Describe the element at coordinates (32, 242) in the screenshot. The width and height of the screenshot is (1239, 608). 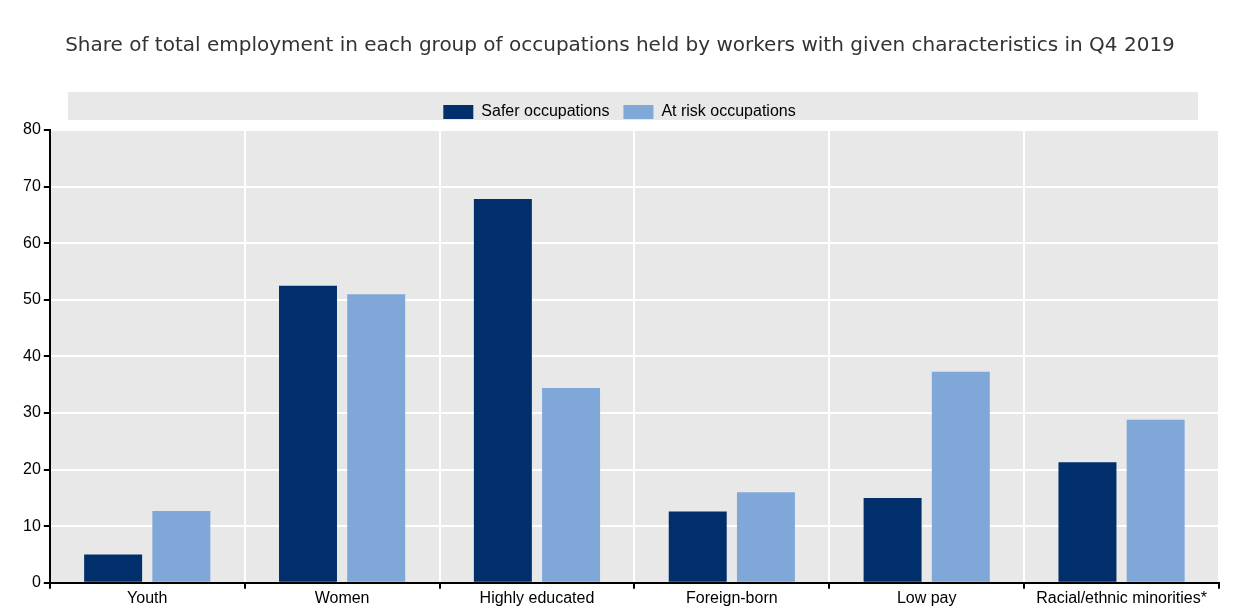
I see `y-tick-label: 60` at that location.